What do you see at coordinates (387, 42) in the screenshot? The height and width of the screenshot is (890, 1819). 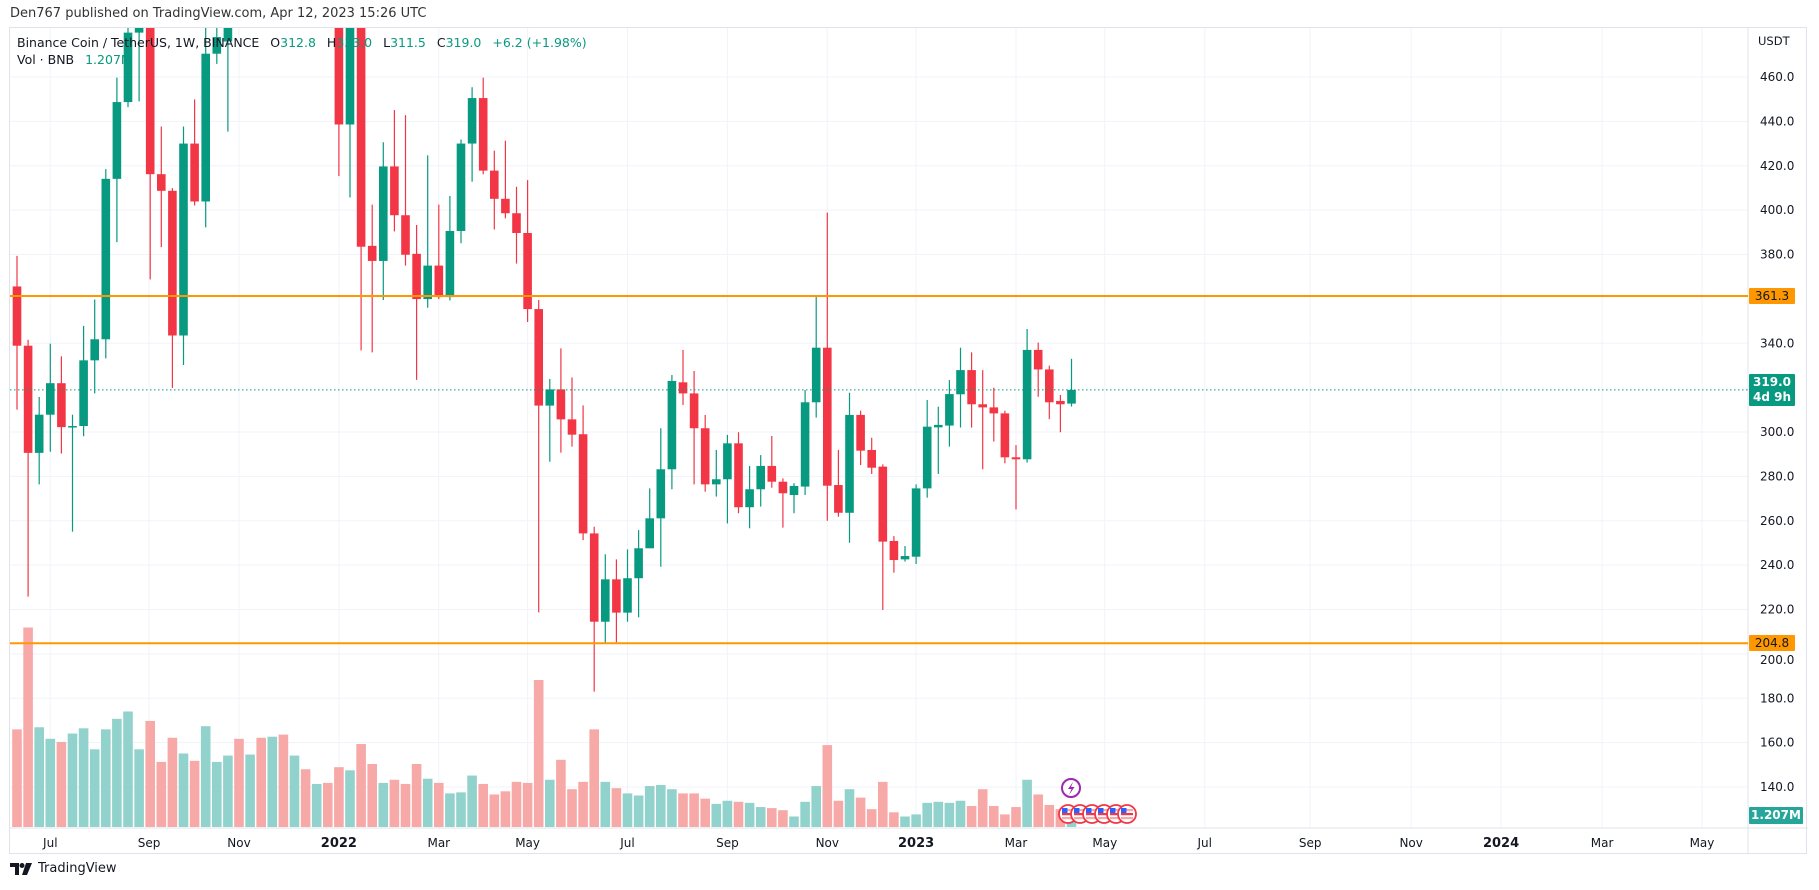 I see `low-label: L` at bounding box center [387, 42].